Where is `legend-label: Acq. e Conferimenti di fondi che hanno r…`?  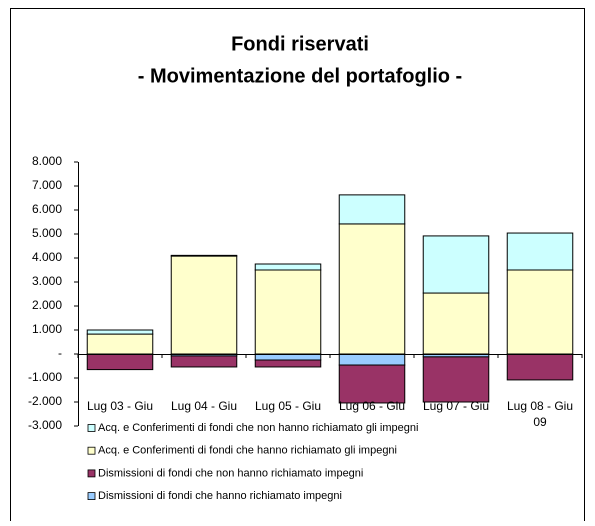 legend-label: Acq. e Conferimenti di fondi che hanno r… is located at coordinates (247, 451).